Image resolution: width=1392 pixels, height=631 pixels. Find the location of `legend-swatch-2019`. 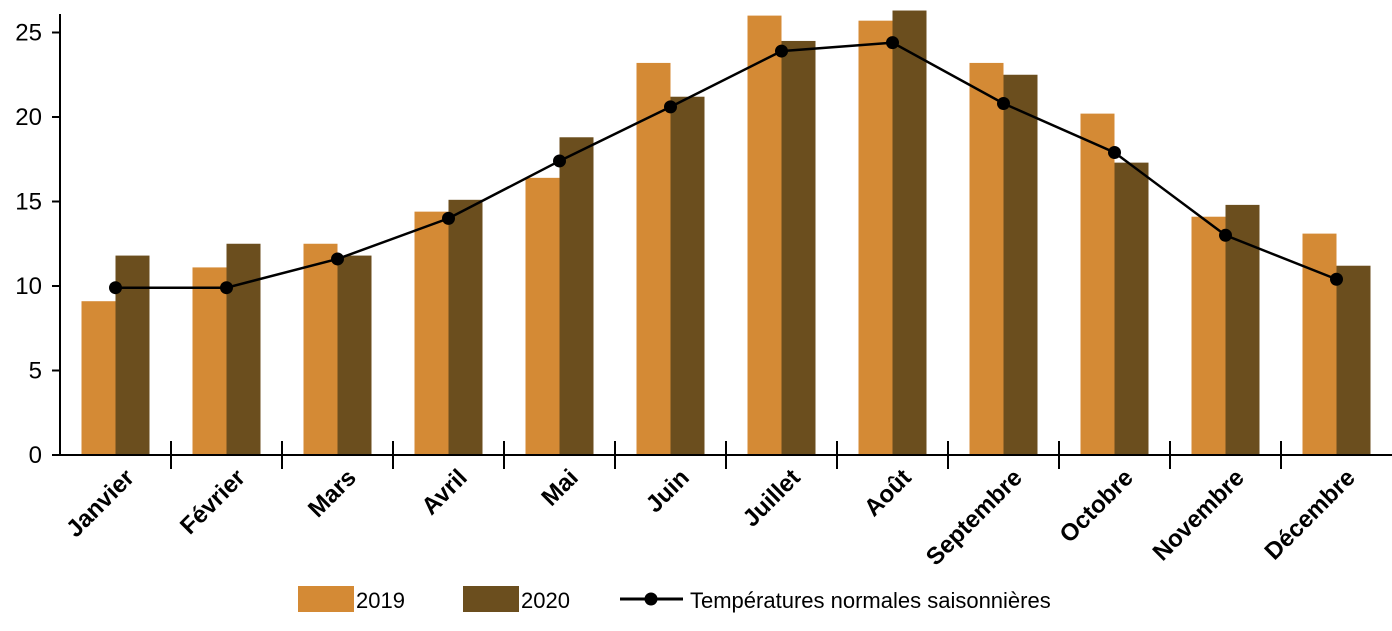

legend-swatch-2019 is located at coordinates (326, 599).